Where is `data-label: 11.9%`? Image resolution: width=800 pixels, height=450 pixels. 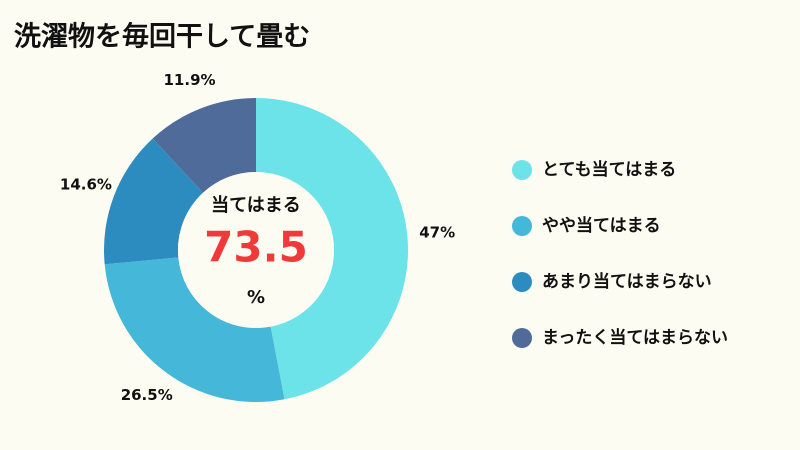
data-label: 11.9% is located at coordinates (190, 80).